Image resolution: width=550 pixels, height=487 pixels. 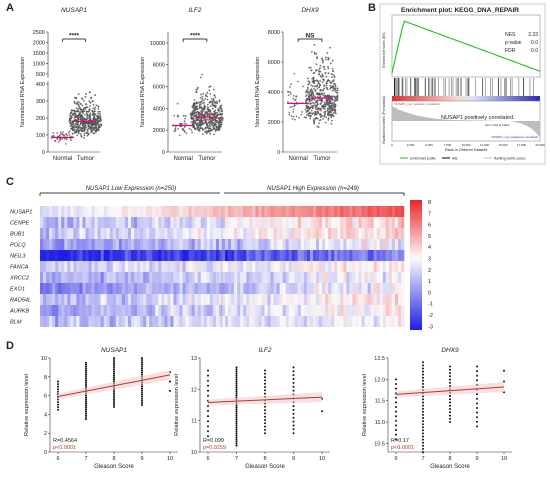 I want to click on panel-d-ytick-label-0: 10, so click(x=44, y=359).